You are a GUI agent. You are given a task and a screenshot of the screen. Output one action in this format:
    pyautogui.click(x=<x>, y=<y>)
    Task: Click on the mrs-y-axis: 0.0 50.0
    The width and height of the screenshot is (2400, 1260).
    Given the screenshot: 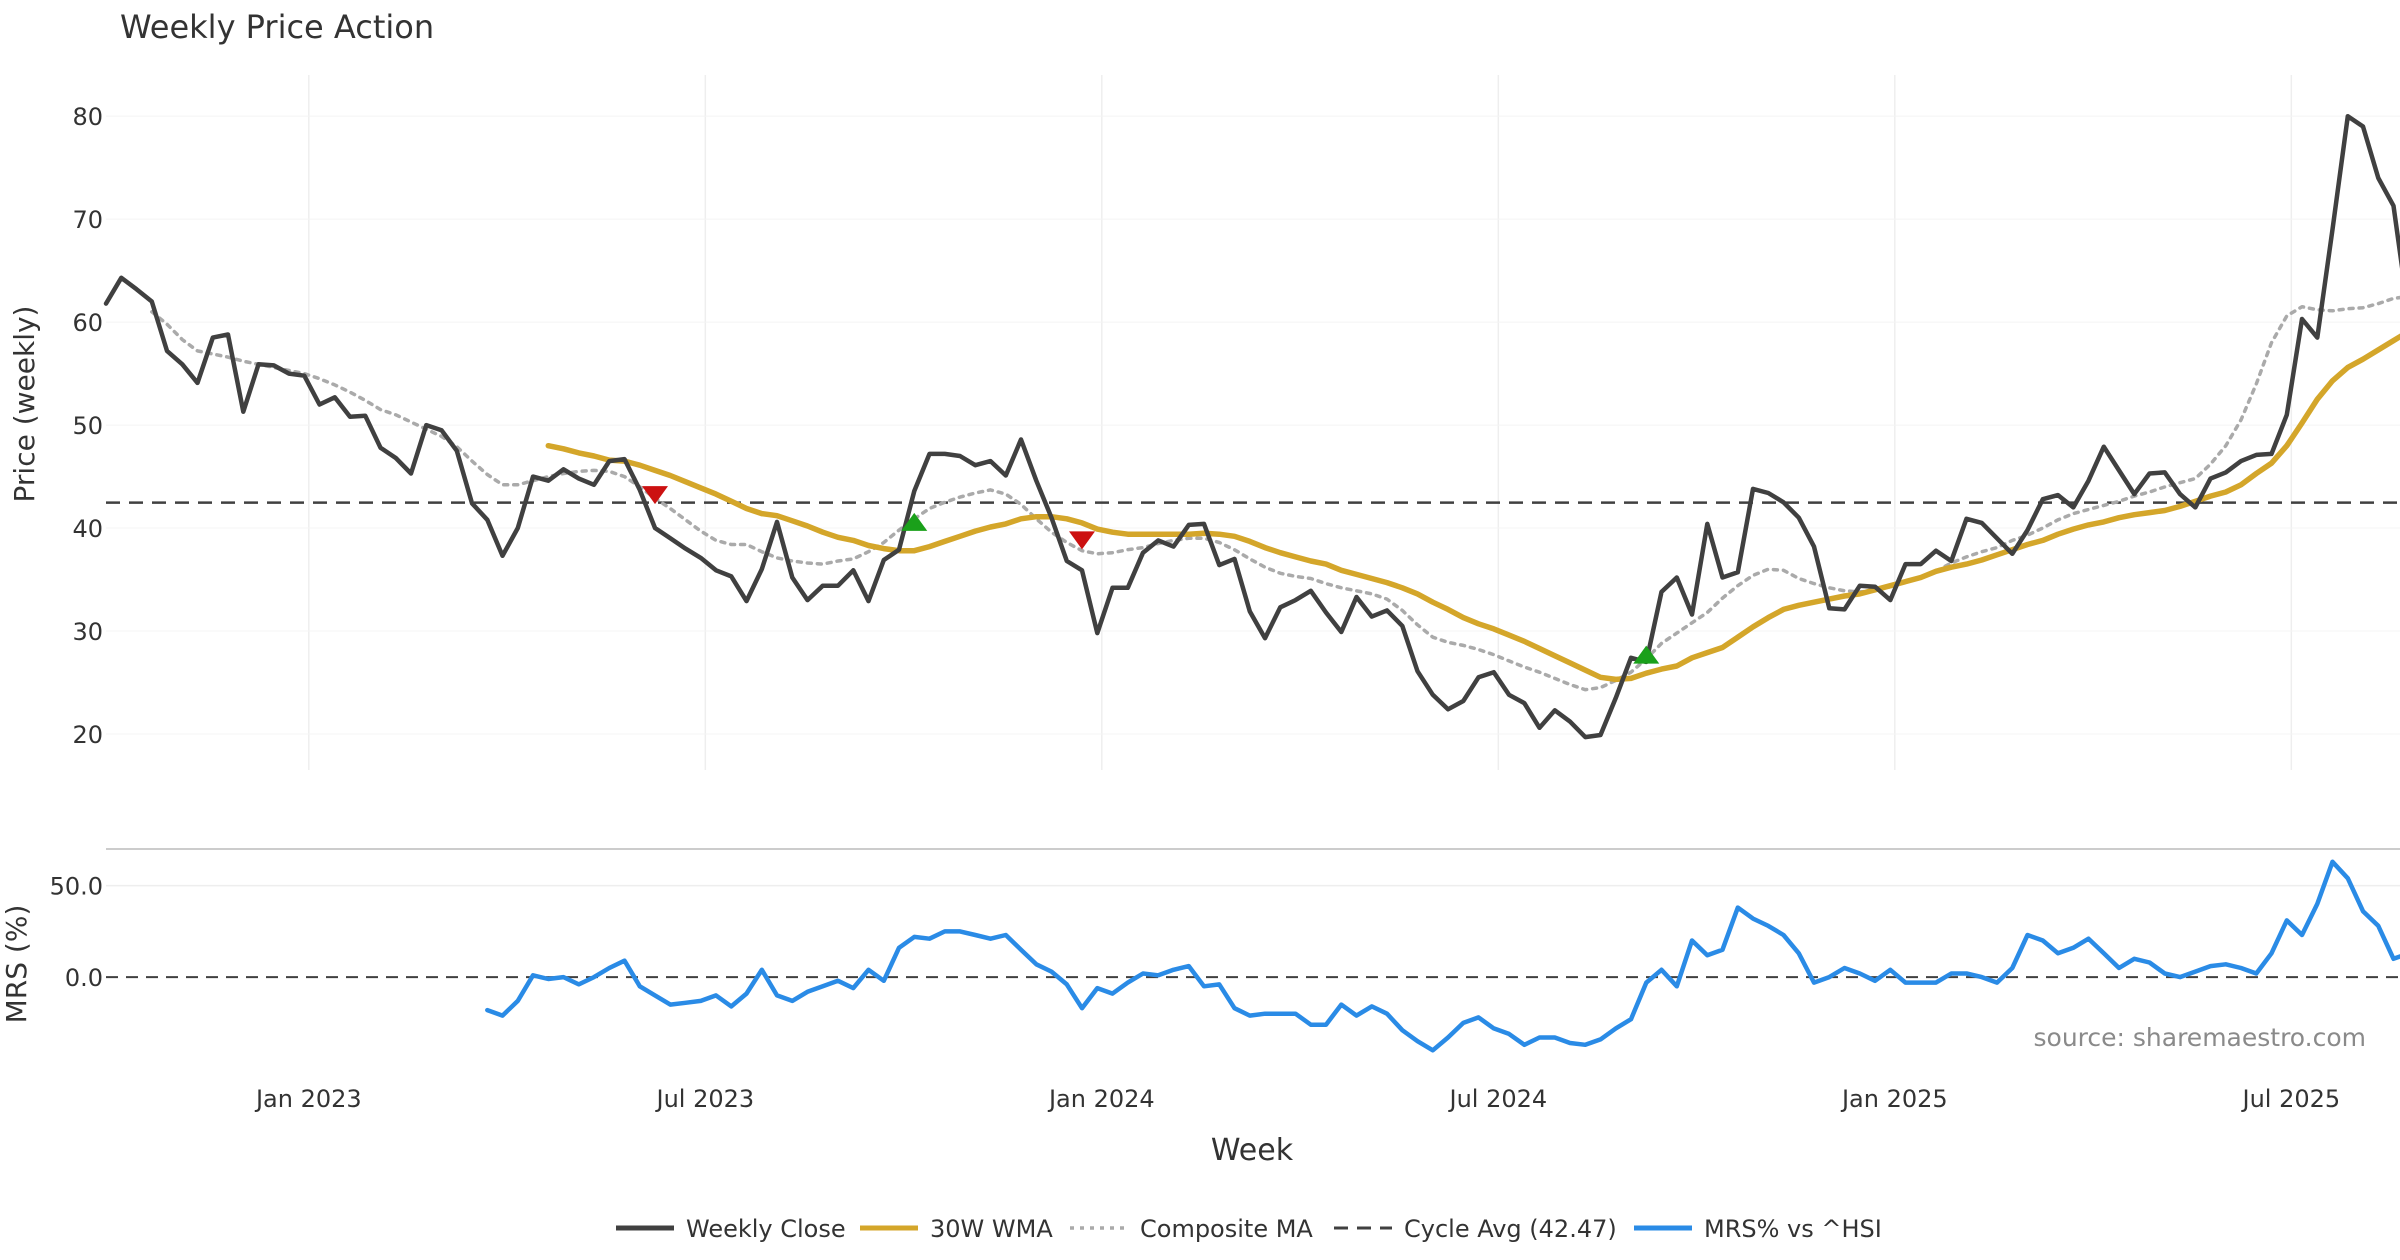 What is the action you would take?
    pyautogui.click(x=76, y=933)
    